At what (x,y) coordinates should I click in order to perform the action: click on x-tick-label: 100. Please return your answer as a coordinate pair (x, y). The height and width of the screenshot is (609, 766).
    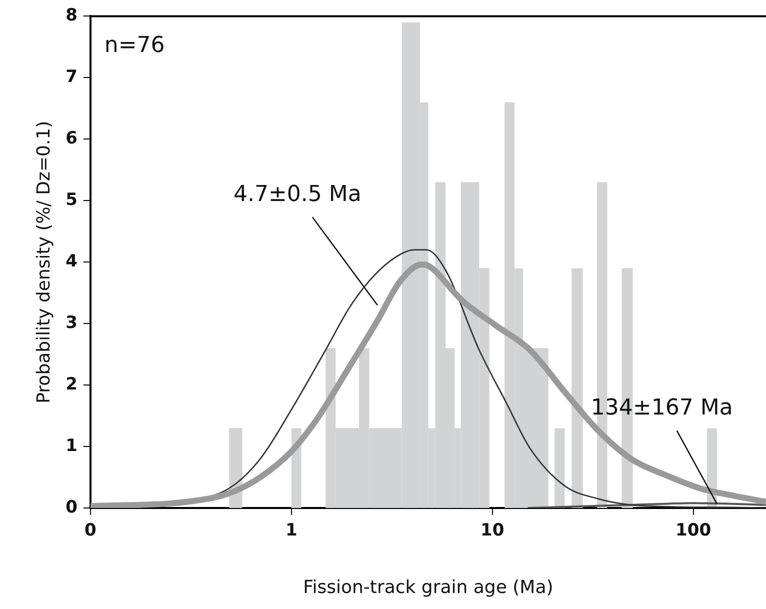
    Looking at the image, I should click on (694, 530).